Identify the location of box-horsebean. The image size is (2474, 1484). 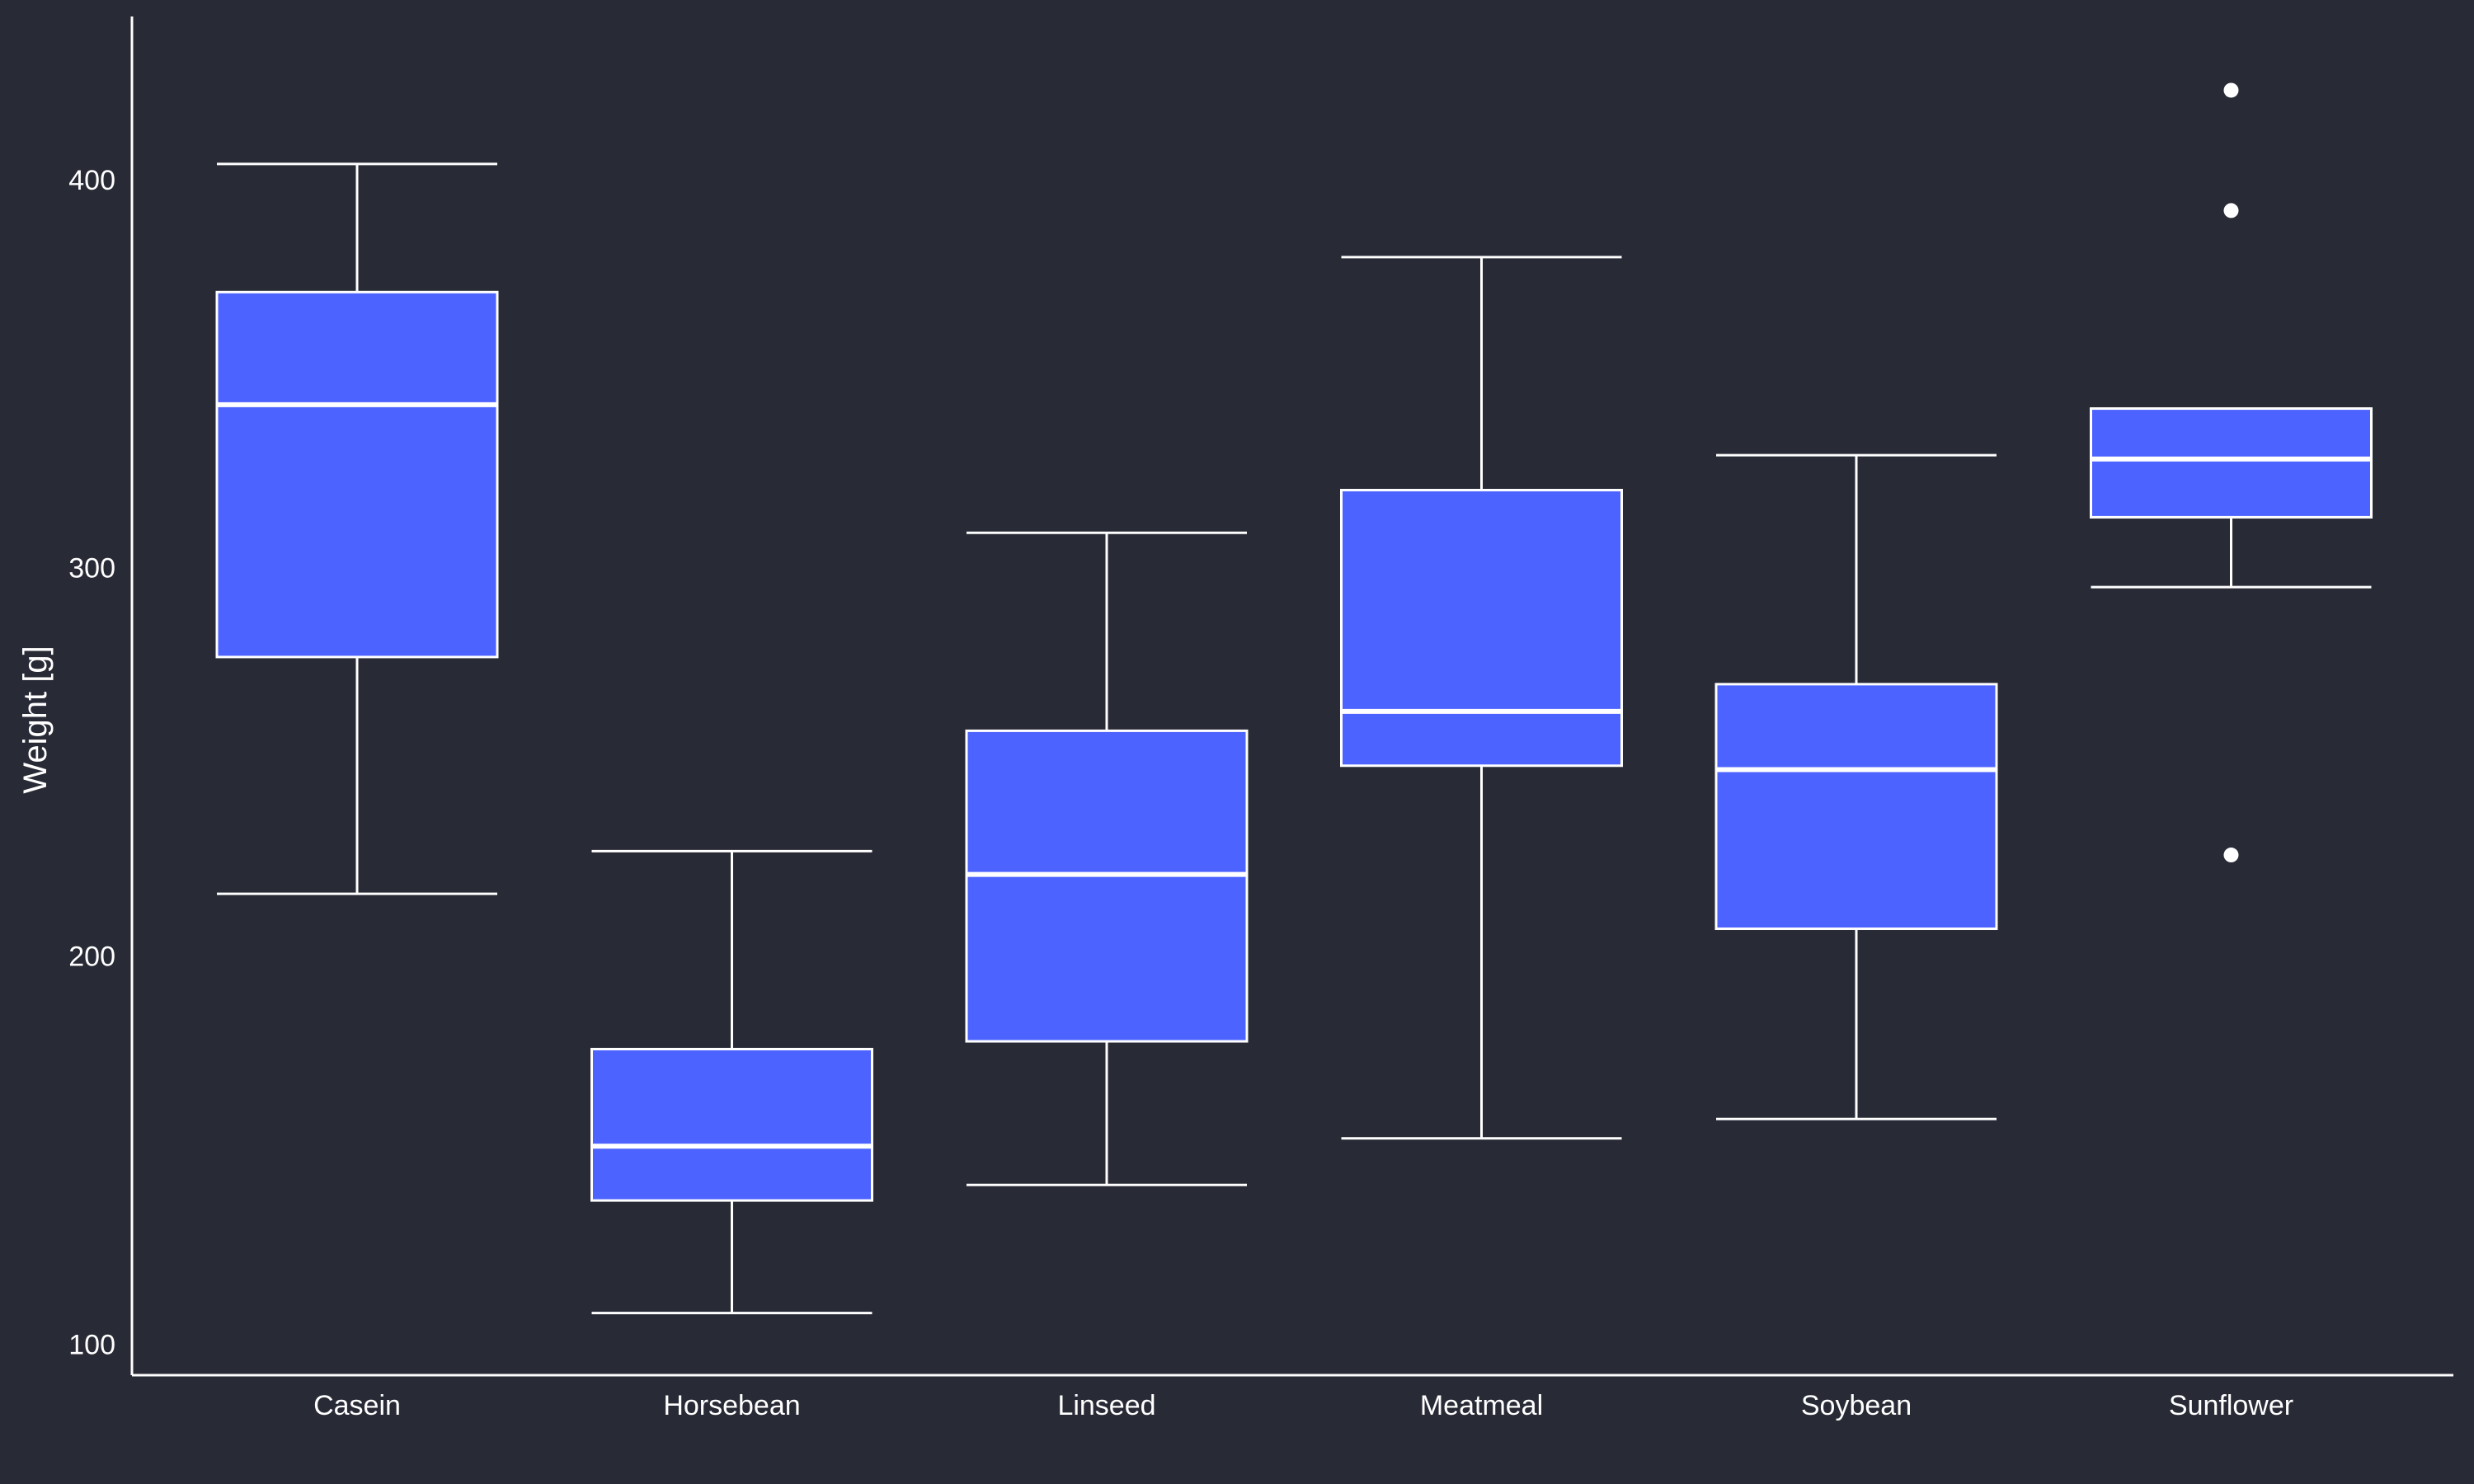
(731, 1082).